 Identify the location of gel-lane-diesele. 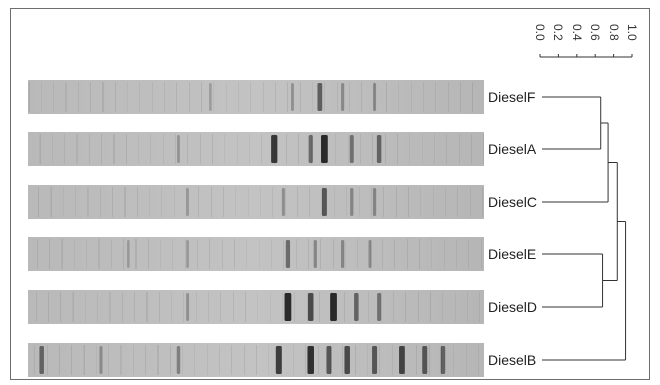
(256, 254).